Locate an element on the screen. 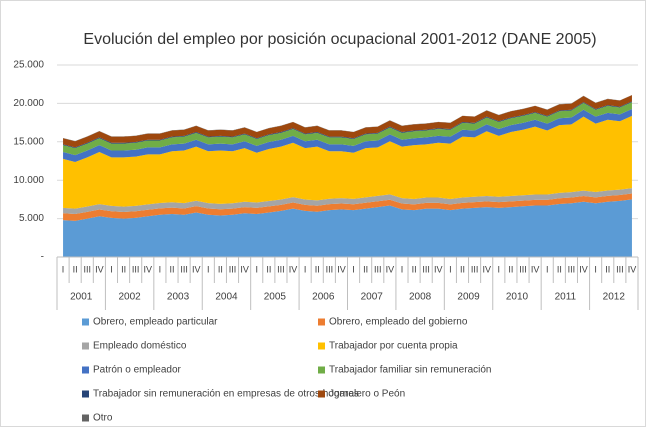  year-label: 2006 is located at coordinates (323, 297).